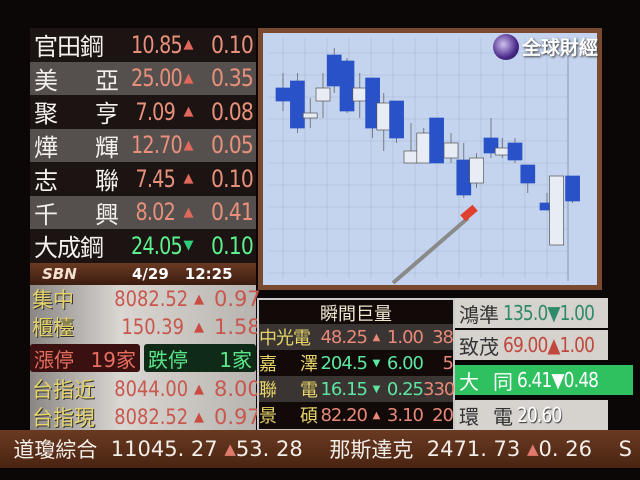 Image resolution: width=640 pixels, height=480 pixels. I want to click on right-stock-row: 環電 20.60, so click(531, 415).